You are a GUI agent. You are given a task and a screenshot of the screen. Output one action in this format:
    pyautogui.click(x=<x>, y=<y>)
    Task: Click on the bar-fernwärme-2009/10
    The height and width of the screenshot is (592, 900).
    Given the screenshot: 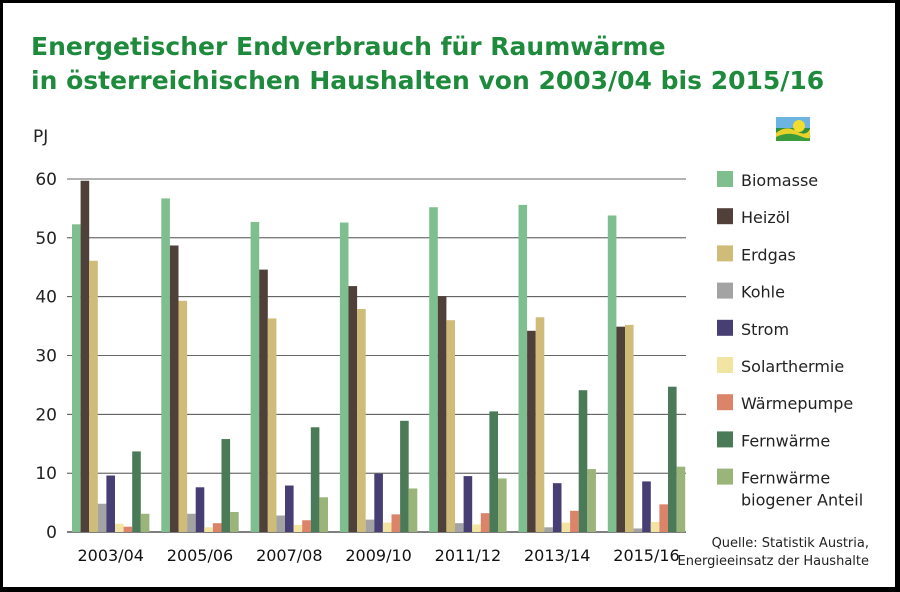 What is the action you would take?
    pyautogui.click(x=404, y=476)
    